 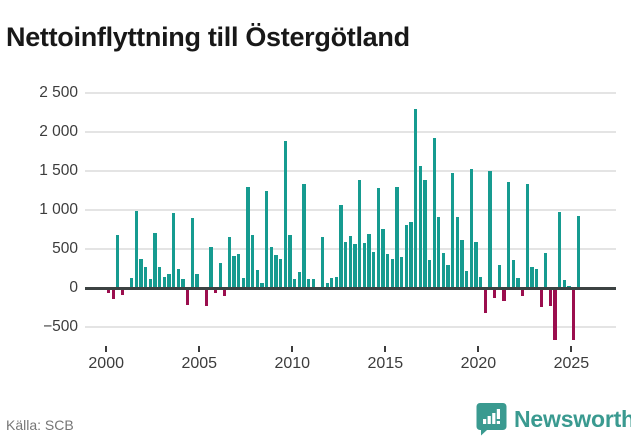 What do you see at coordinates (58, 131) in the screenshot?
I see `y-axis-label: 2 000` at bounding box center [58, 131].